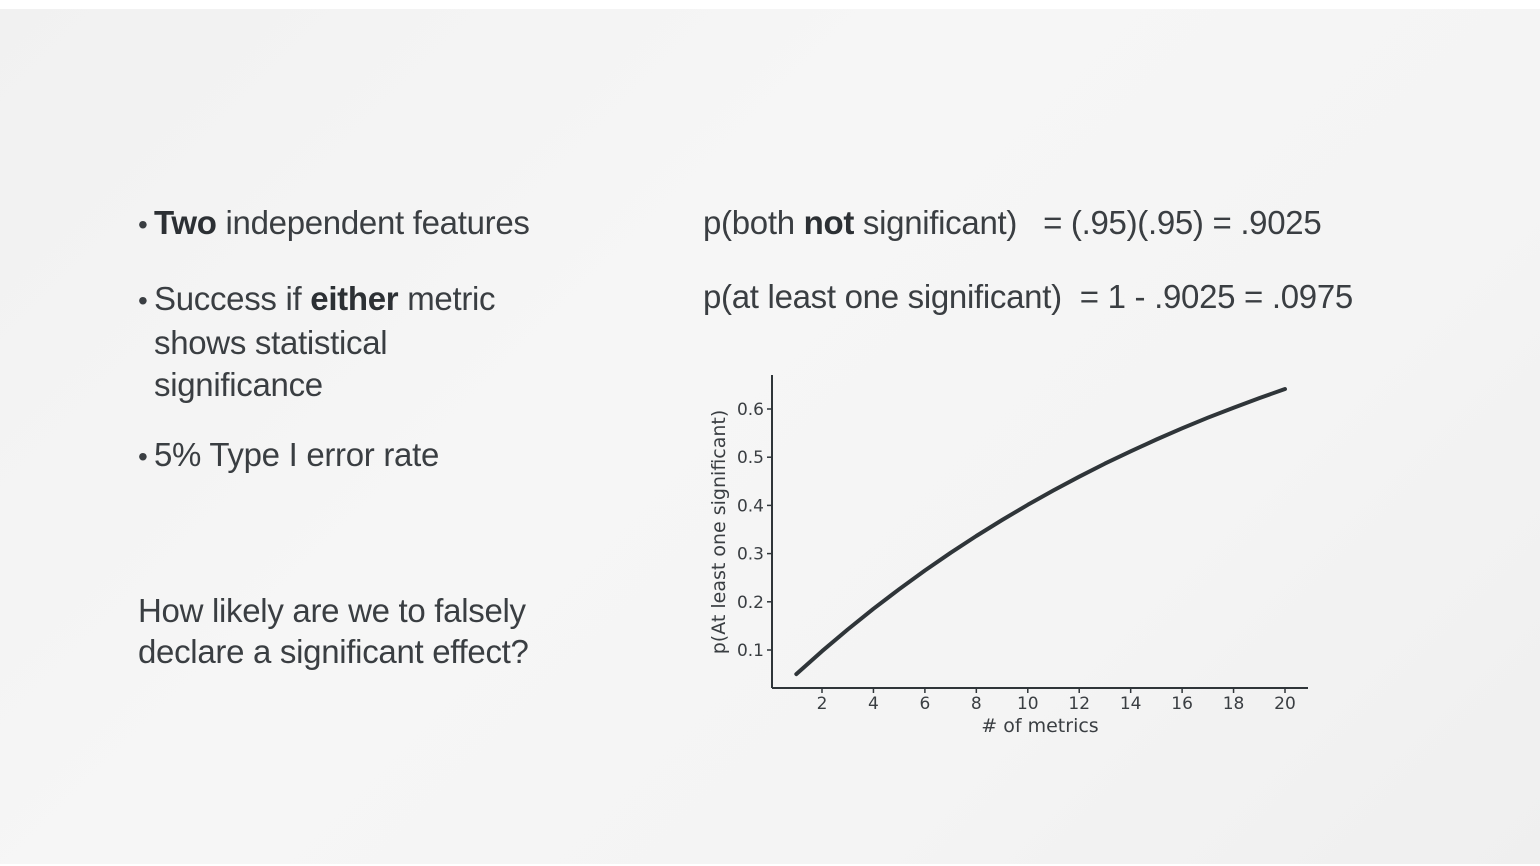 This screenshot has width=1540, height=866. What do you see at coordinates (1234, 704) in the screenshot?
I see `x-tick-label: 18` at bounding box center [1234, 704].